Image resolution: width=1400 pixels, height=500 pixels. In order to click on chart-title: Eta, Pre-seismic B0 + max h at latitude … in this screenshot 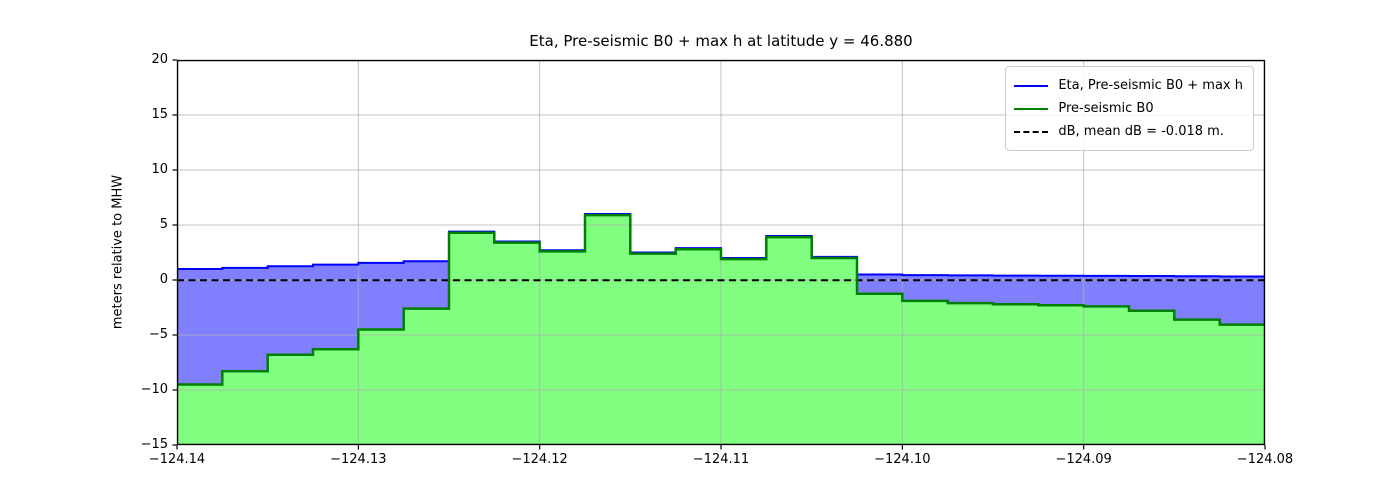, I will do `click(721, 41)`.